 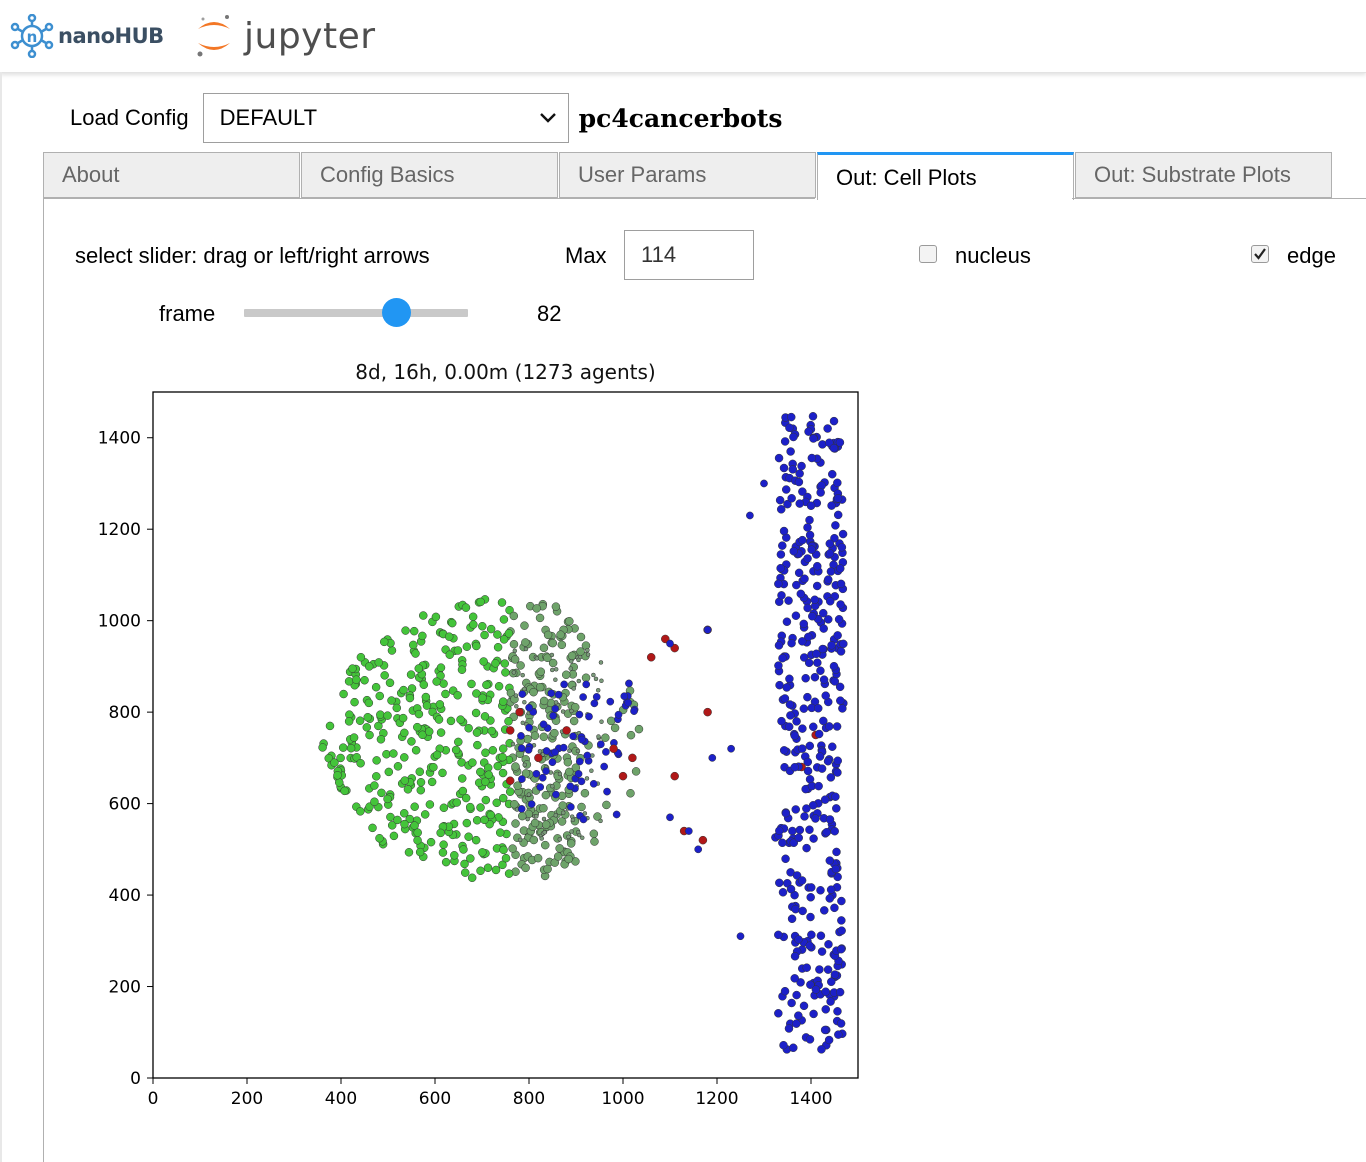 What do you see at coordinates (689, 255) in the screenshot?
I see `max-frame-input: 114` at bounding box center [689, 255].